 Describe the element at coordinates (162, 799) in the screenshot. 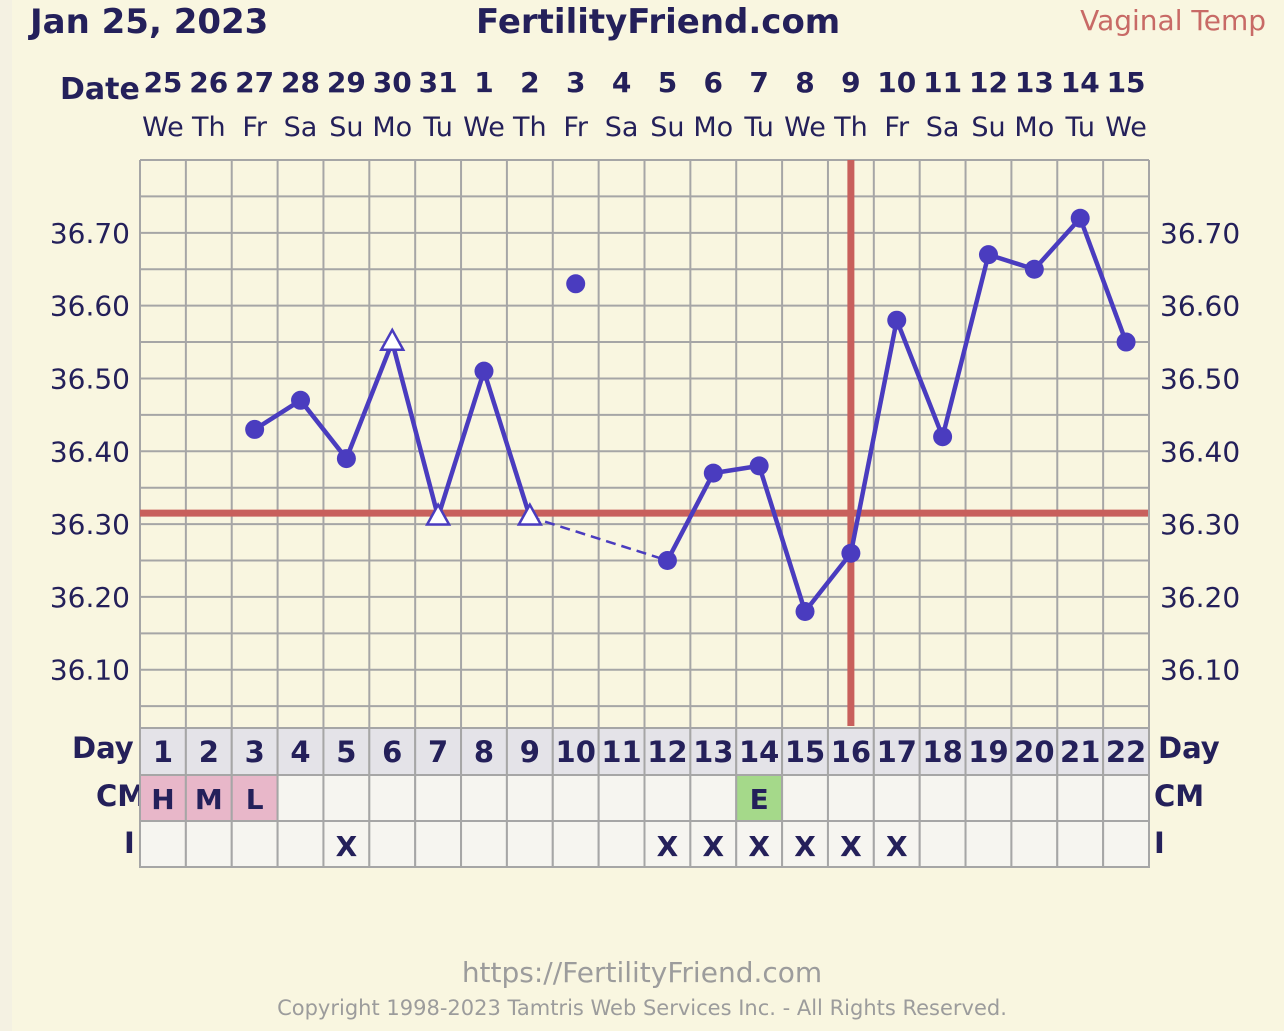

I see `cm-value-day-1: H` at that location.